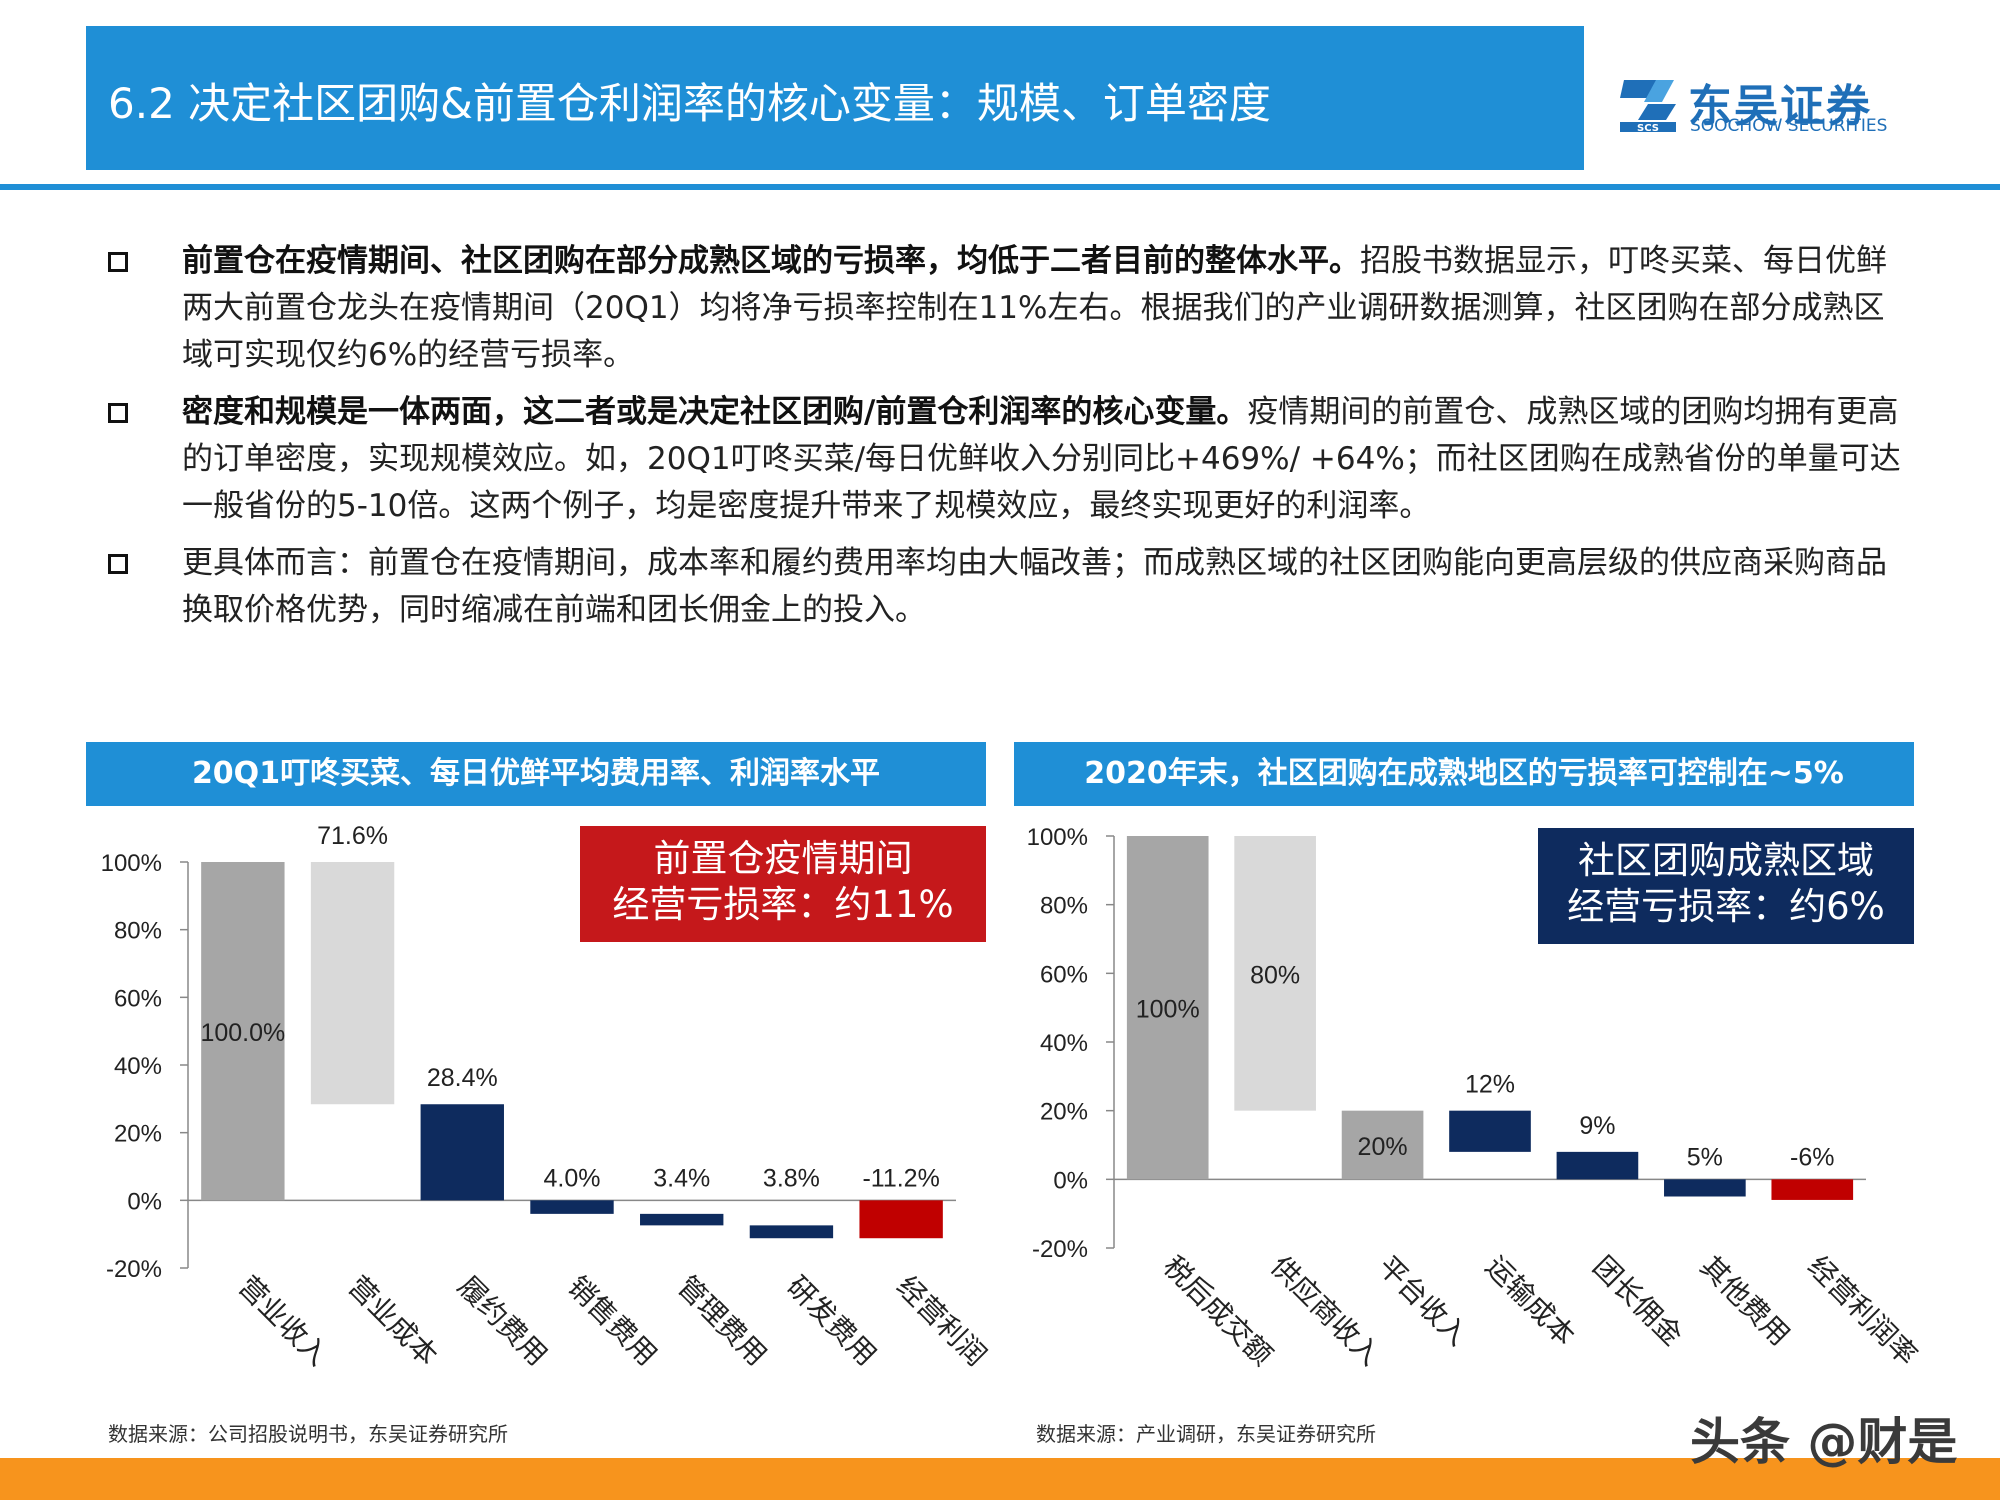 This screenshot has width=2000, height=1500. I want to click on data-label: -6%, so click(1812, 1157).